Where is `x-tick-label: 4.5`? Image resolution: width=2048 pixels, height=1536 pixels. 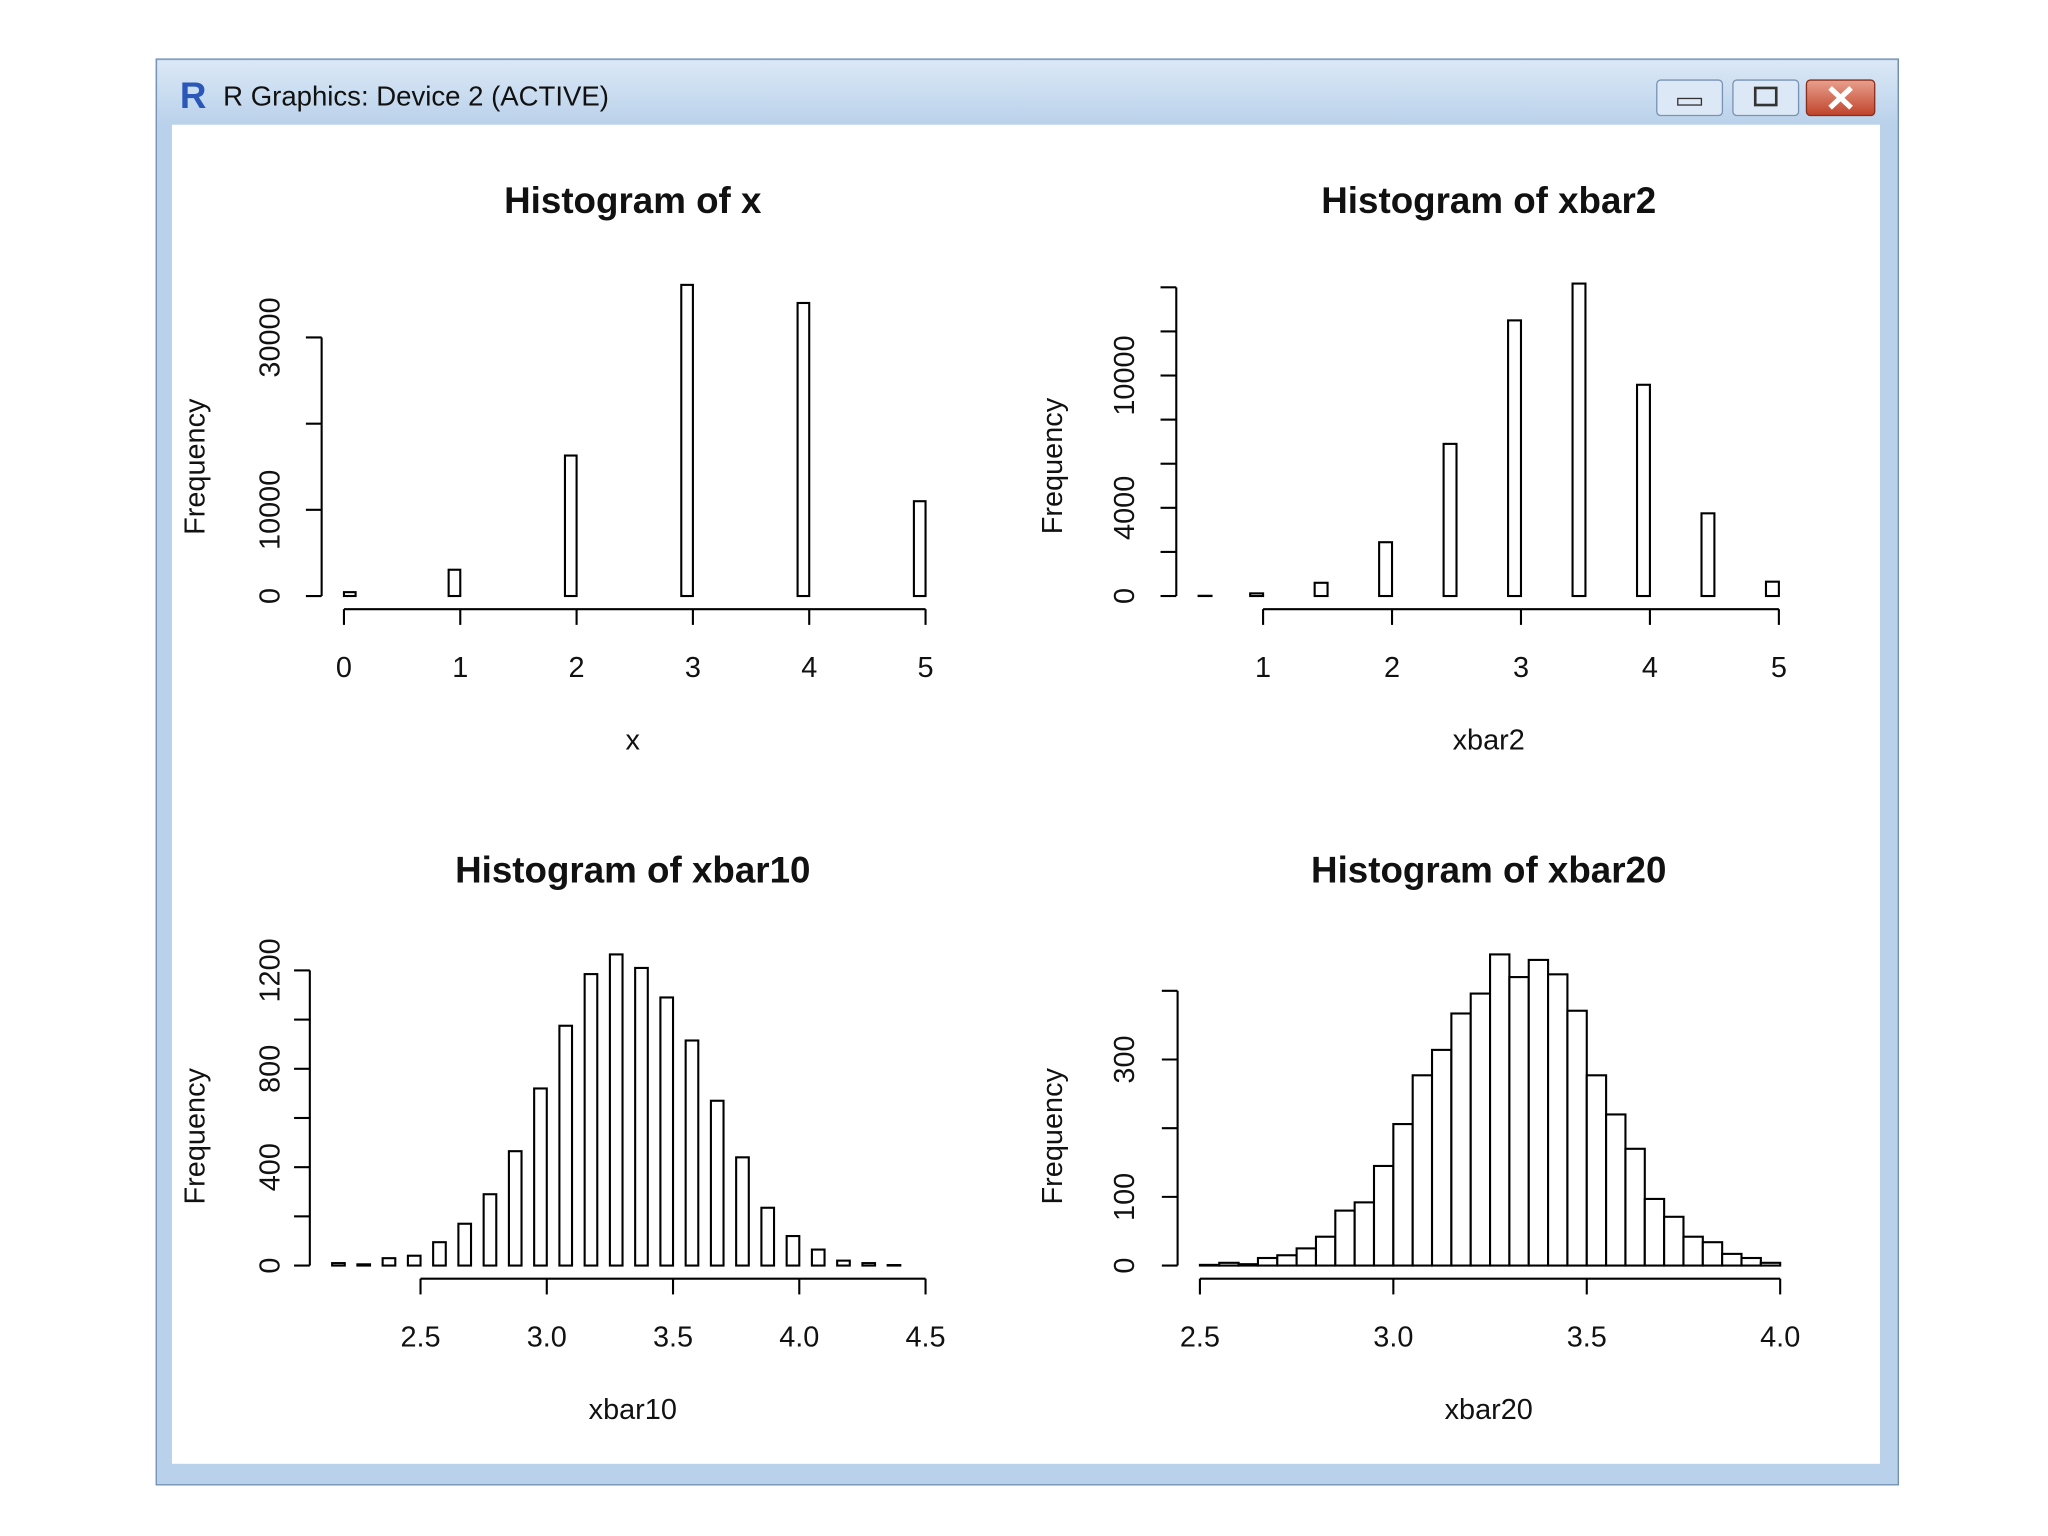 x-tick-label: 4.5 is located at coordinates (925, 1338).